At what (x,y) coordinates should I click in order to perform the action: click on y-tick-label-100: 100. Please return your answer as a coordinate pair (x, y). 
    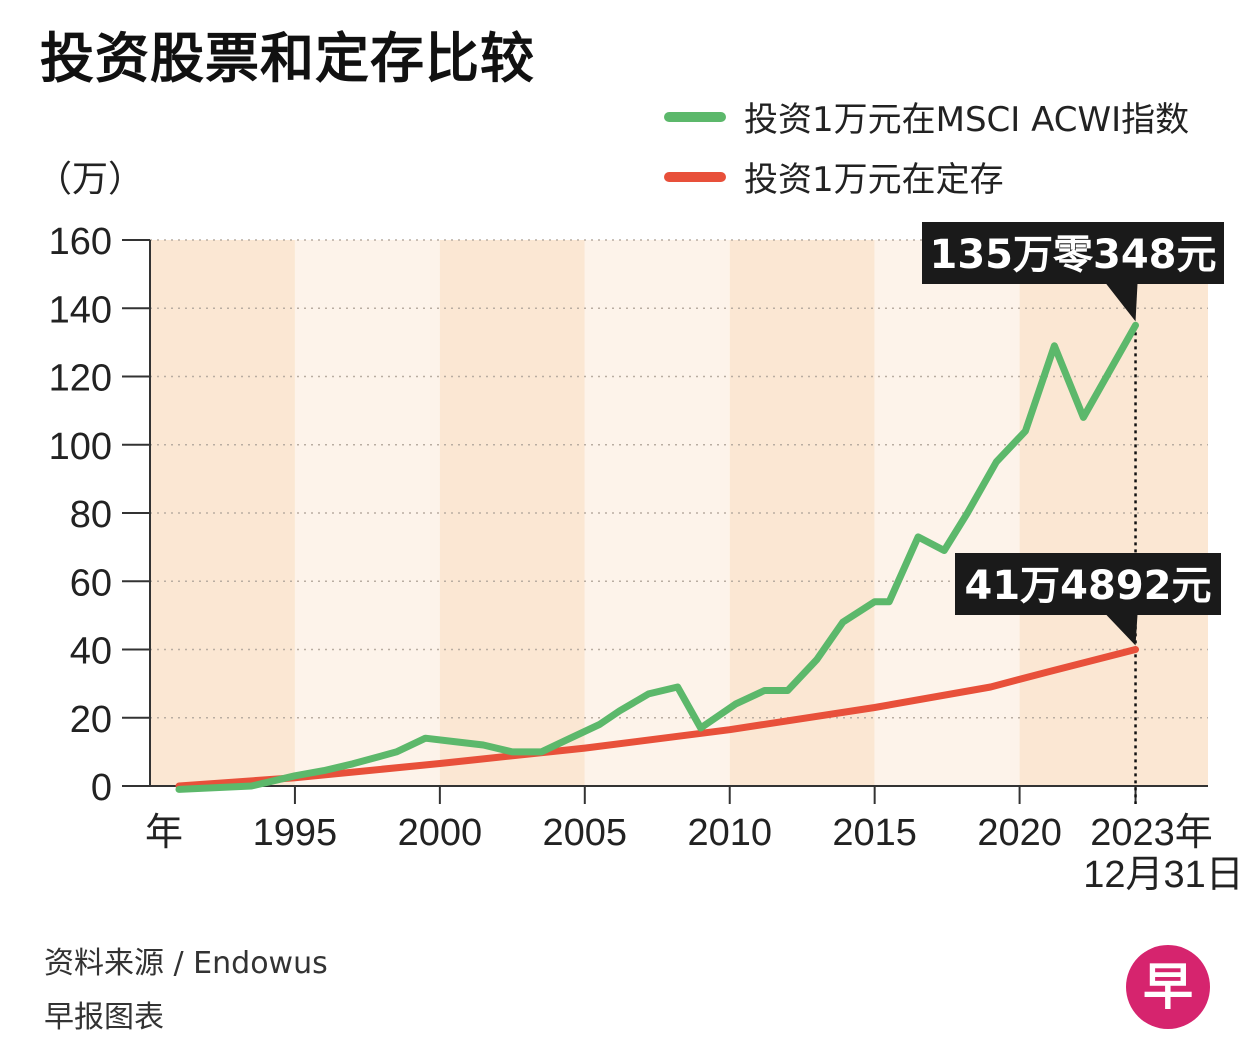
    Looking at the image, I should click on (80, 447).